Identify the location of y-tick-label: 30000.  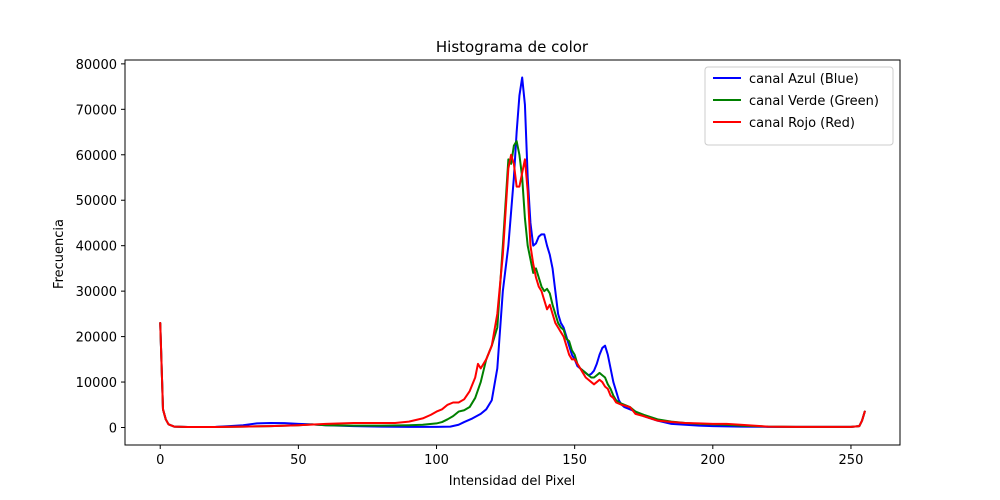
(96, 292).